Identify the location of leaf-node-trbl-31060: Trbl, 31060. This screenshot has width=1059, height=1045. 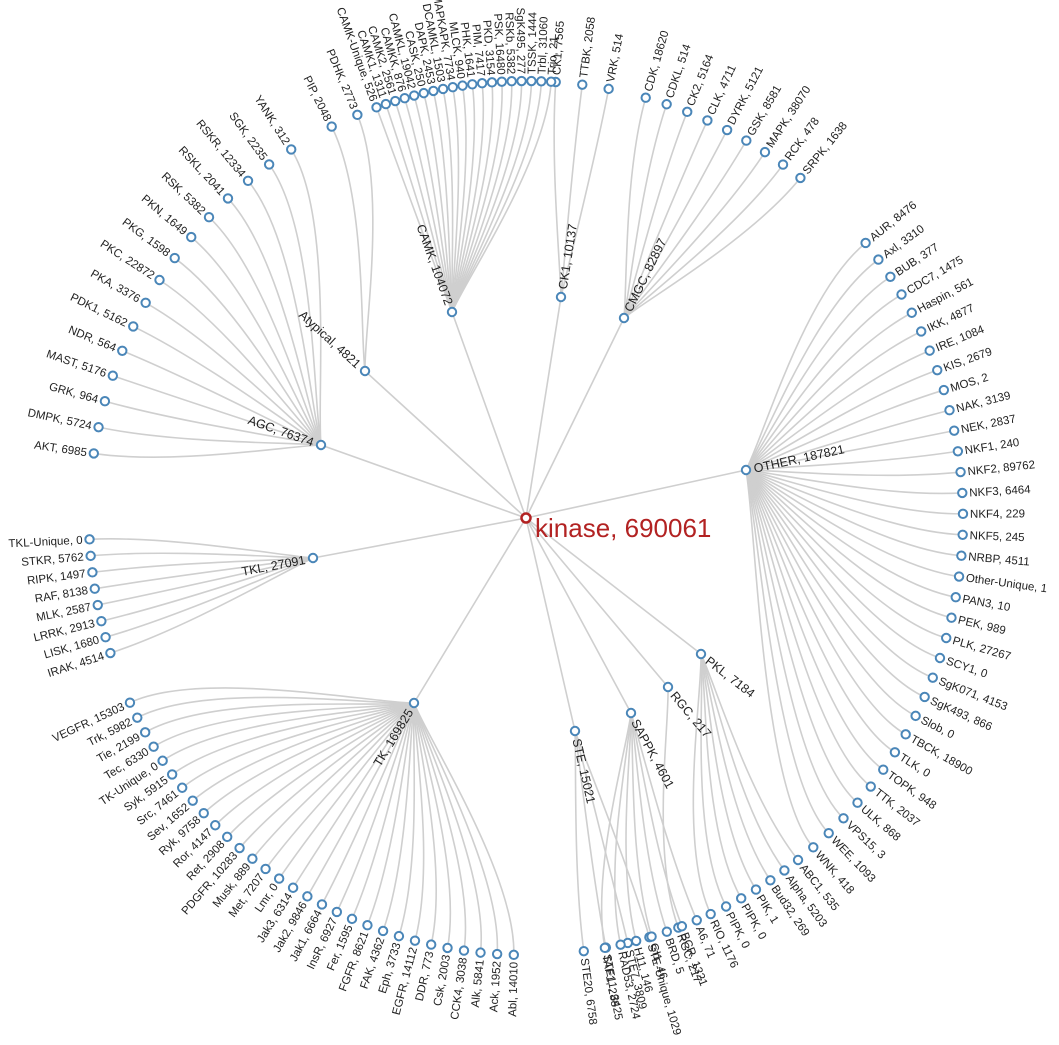
(543, 51).